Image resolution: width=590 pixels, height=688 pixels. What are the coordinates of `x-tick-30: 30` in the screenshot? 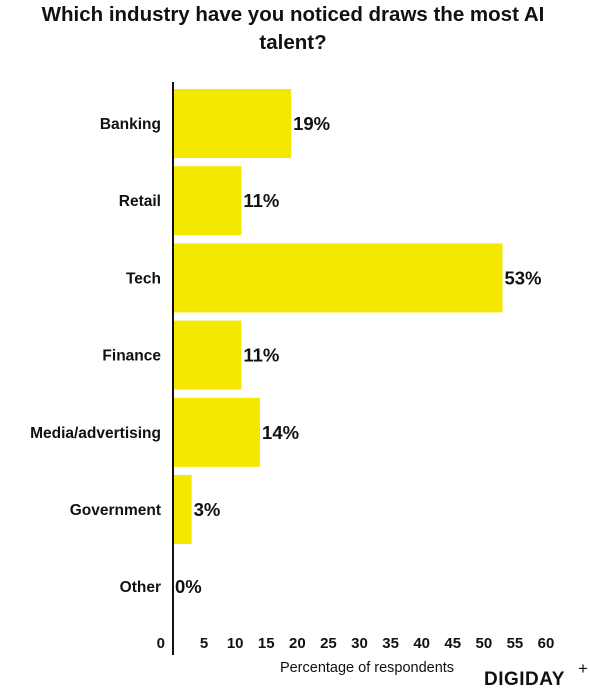 It's located at (359, 643).